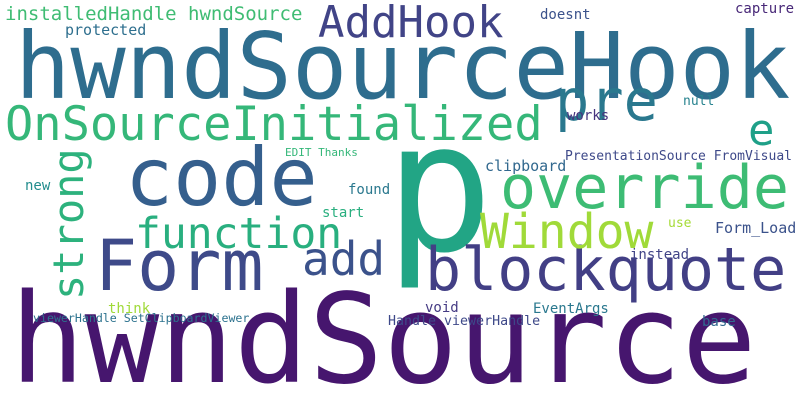 Image resolution: width=800 pixels, height=400 pixels. Describe the element at coordinates (105, 30) in the screenshot. I see `word: protected` at that location.